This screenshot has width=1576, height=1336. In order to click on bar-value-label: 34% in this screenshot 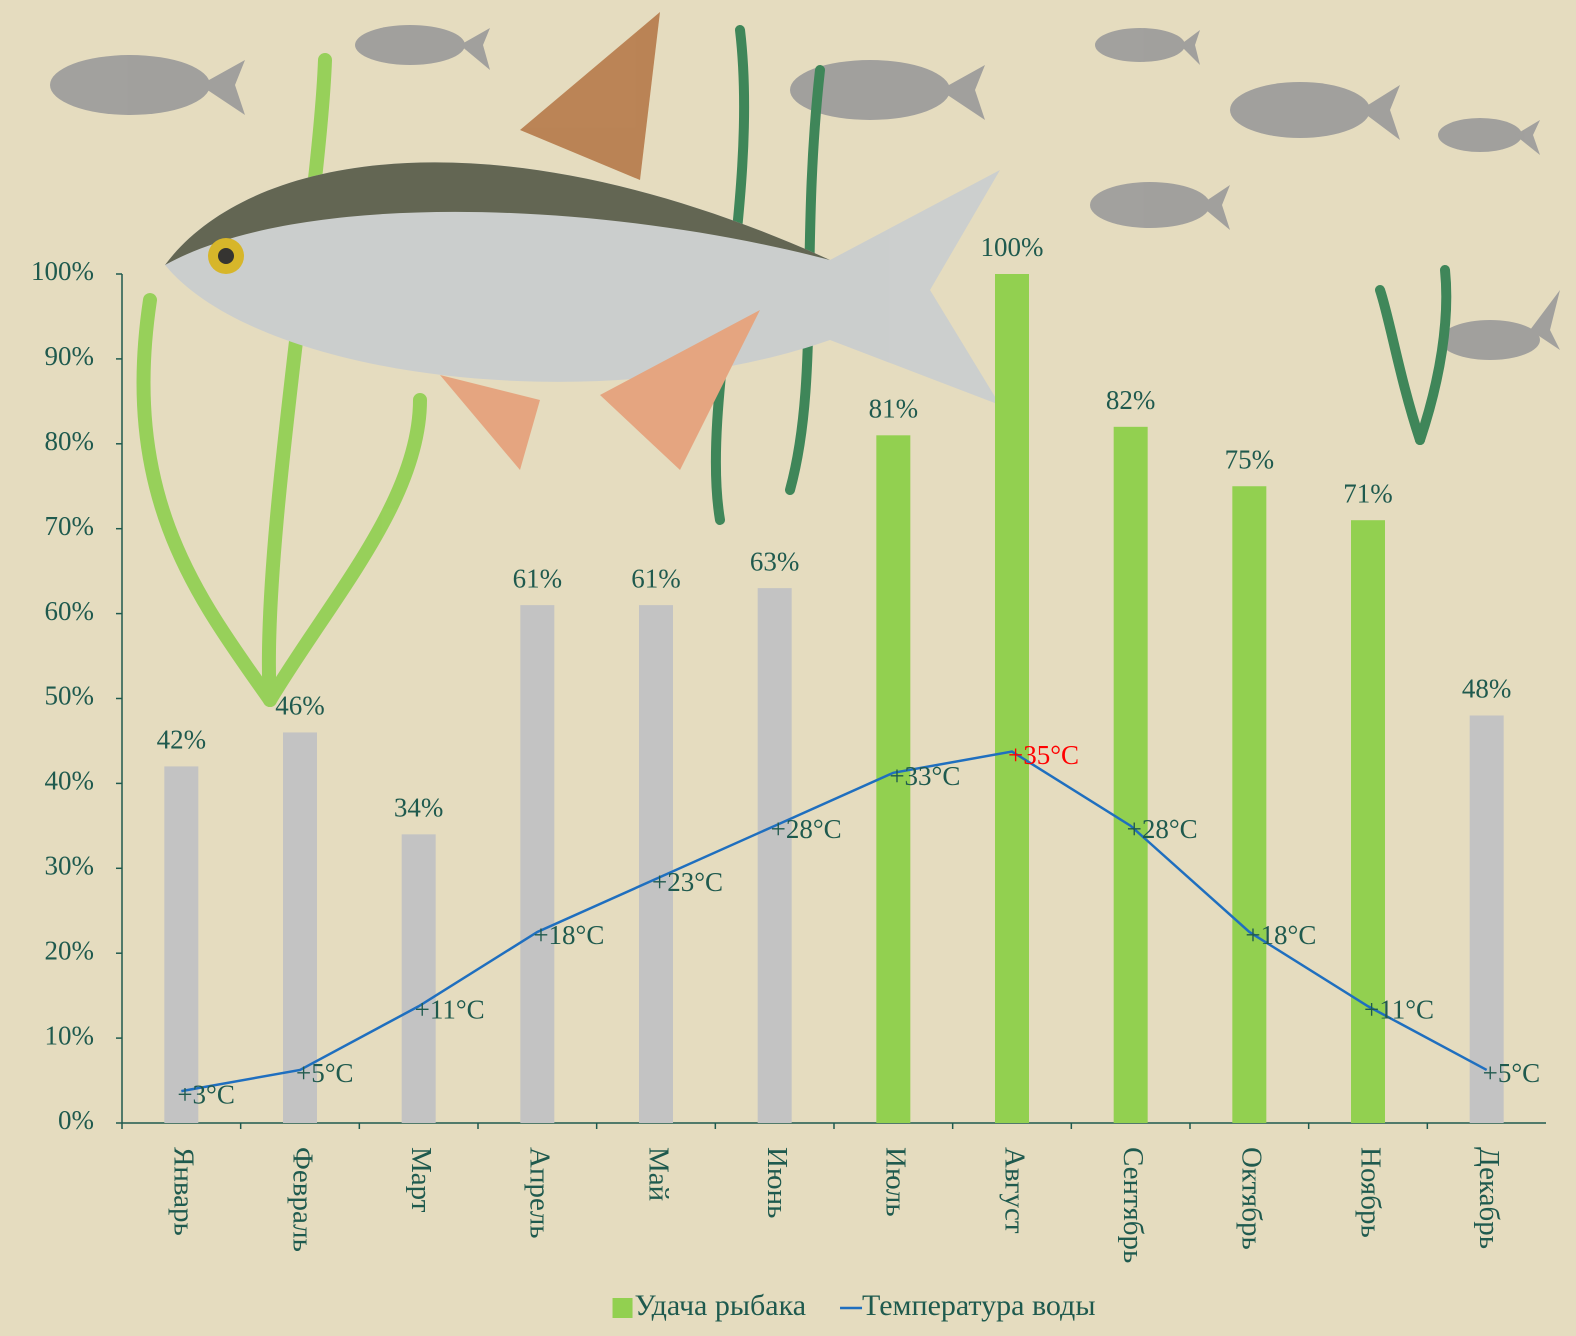, I will do `click(419, 808)`.